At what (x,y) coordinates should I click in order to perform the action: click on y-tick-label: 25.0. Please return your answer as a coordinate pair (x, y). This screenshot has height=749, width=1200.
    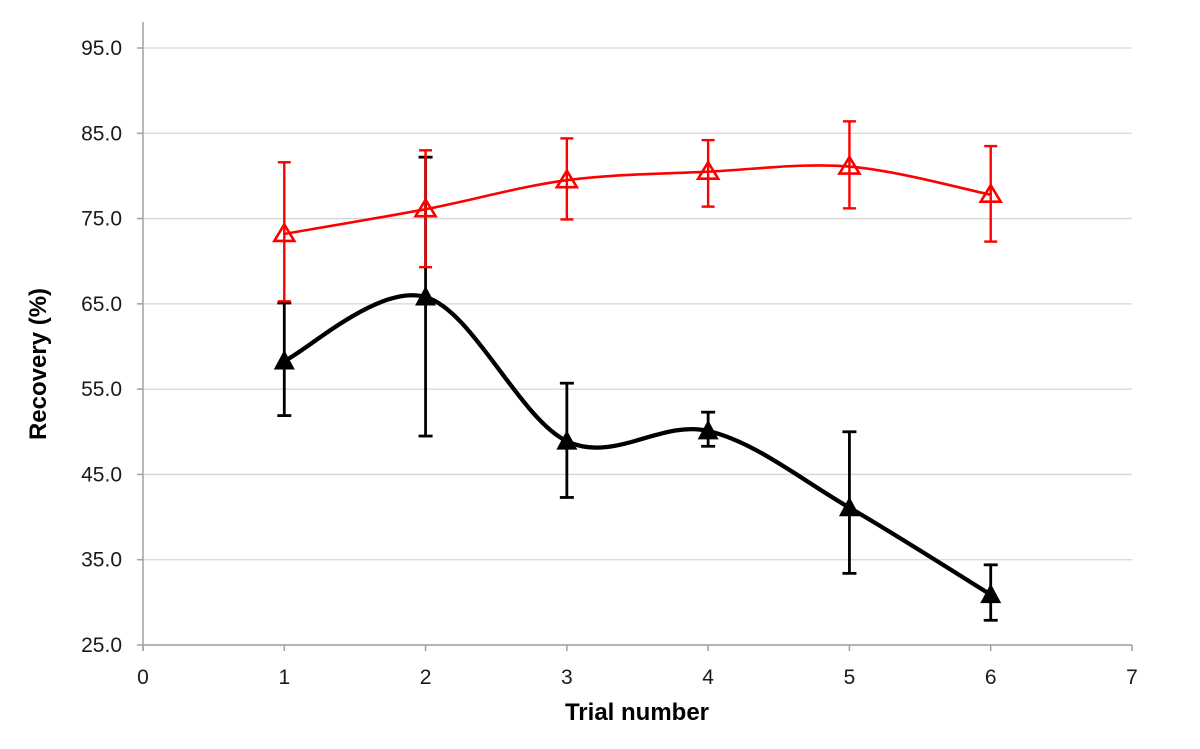
    Looking at the image, I should click on (101, 645).